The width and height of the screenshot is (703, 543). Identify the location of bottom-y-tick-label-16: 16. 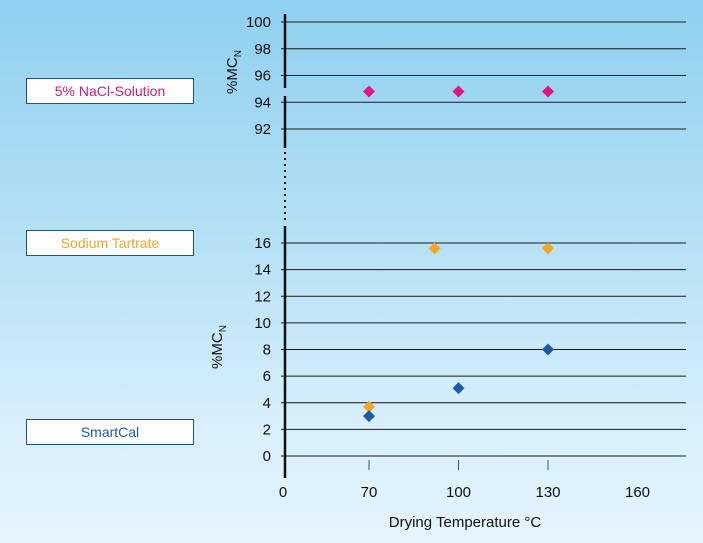
(262, 243).